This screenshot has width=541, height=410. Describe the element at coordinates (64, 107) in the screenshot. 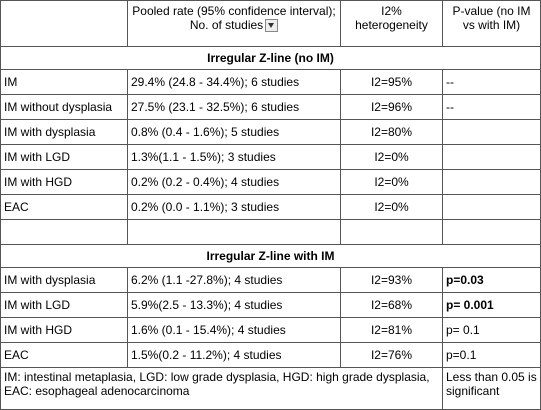

I see `label-cell: IM without dysplasia` at that location.